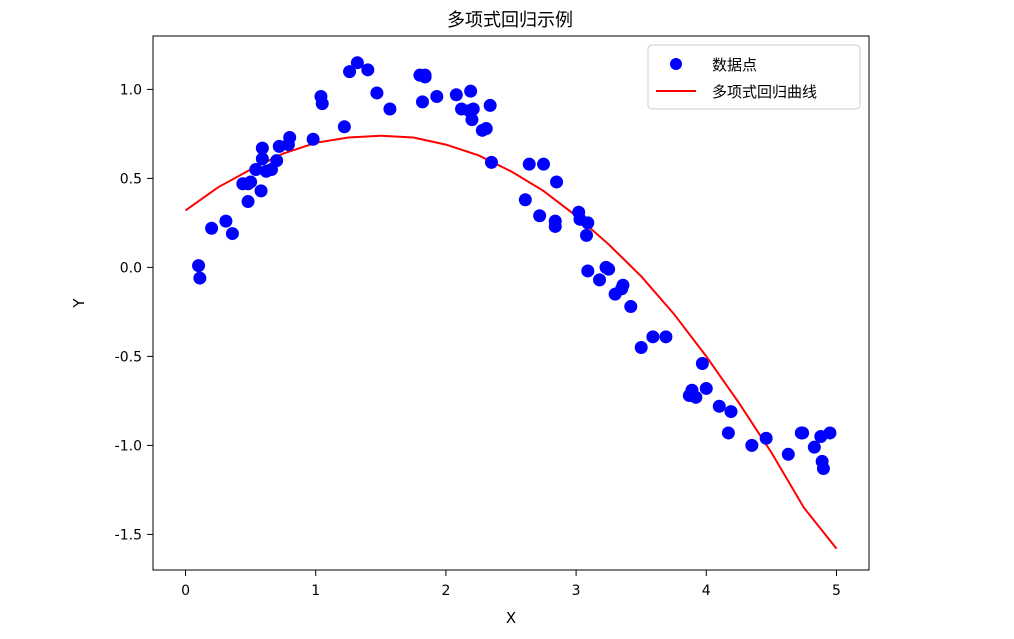 This screenshot has width=1014, height=639. Describe the element at coordinates (131, 268) in the screenshot. I see `y-tick-label: 0.0` at that location.